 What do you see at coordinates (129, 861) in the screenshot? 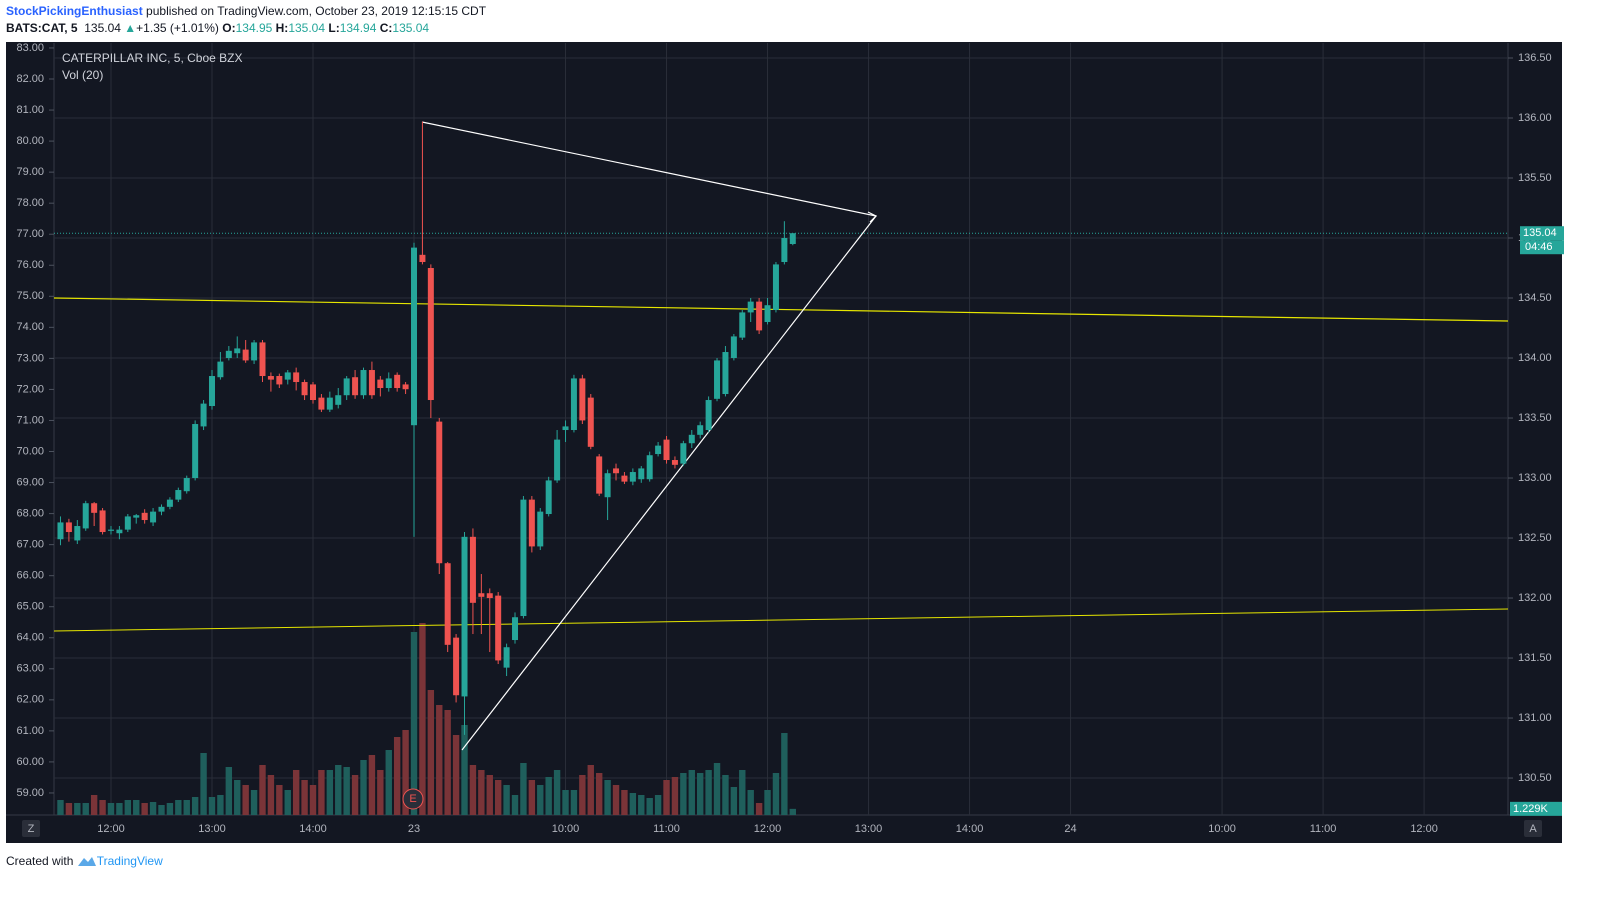
I see `brand: TradingView` at bounding box center [129, 861].